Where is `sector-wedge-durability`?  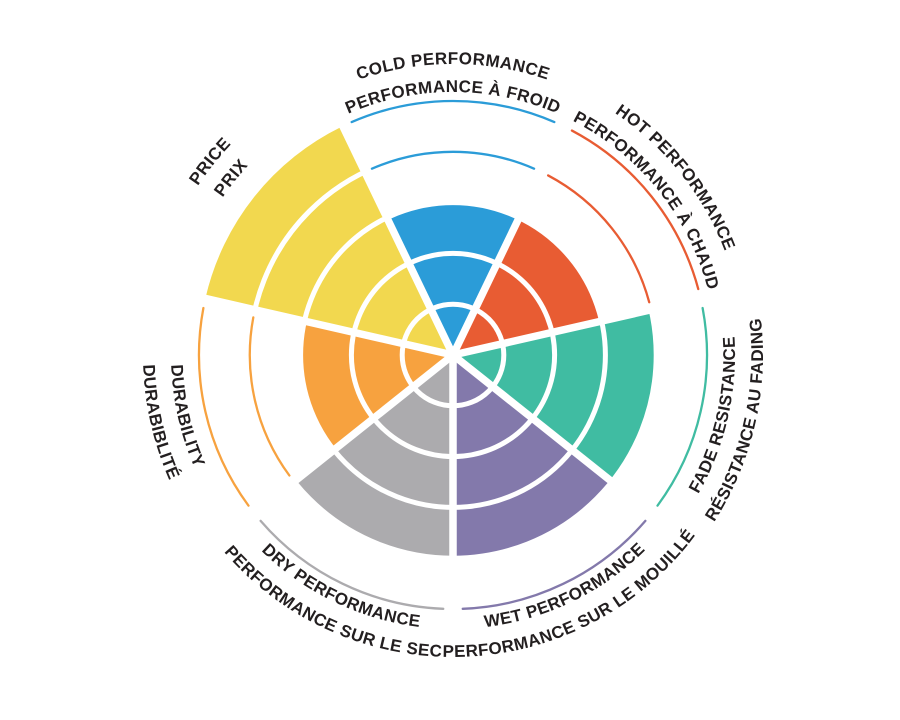
sector-wedge-durability is located at coordinates (376, 386).